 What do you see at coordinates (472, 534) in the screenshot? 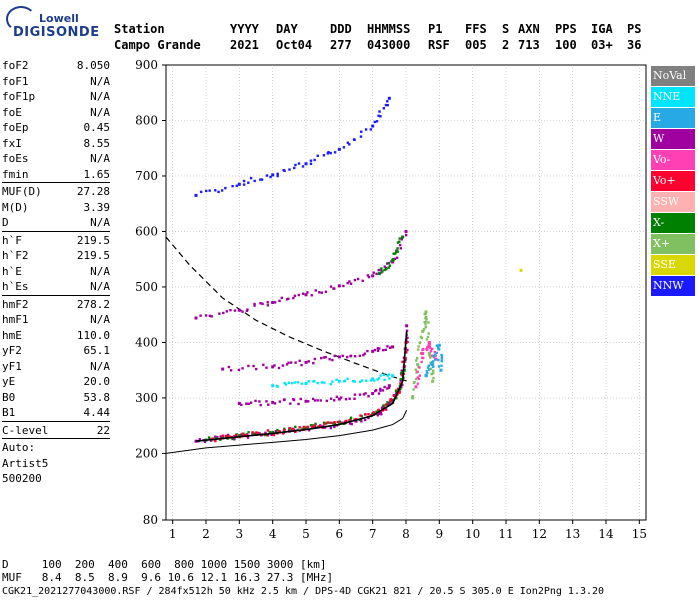
I see `x-tick-label: 10` at bounding box center [472, 534].